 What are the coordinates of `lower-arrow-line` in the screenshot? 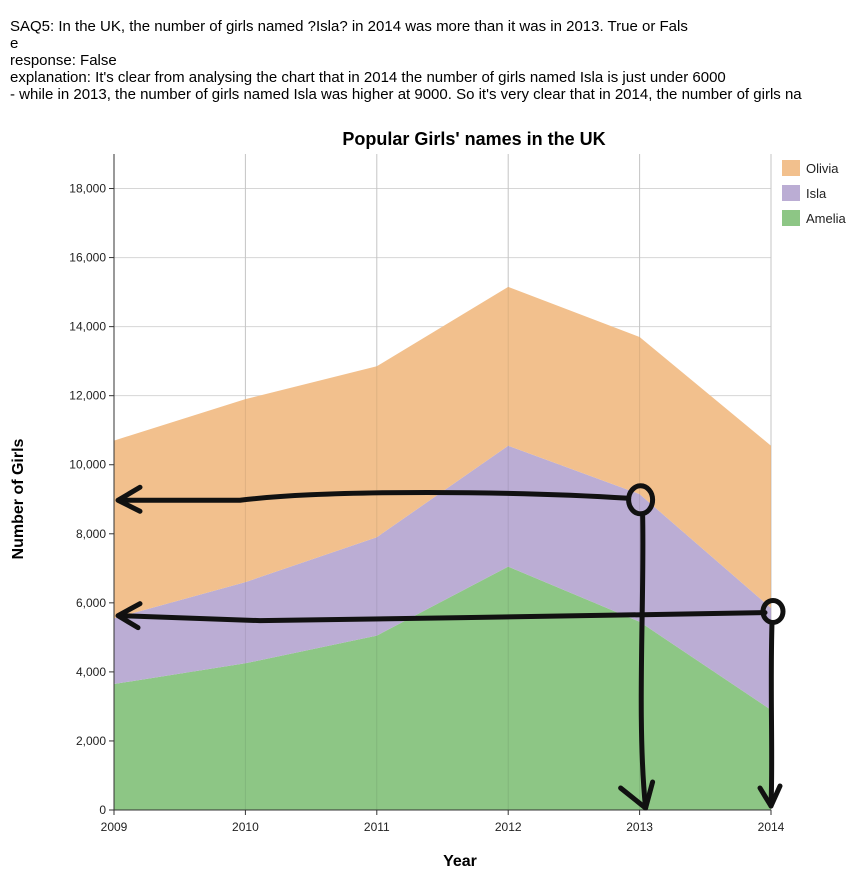 It's located at (443, 617).